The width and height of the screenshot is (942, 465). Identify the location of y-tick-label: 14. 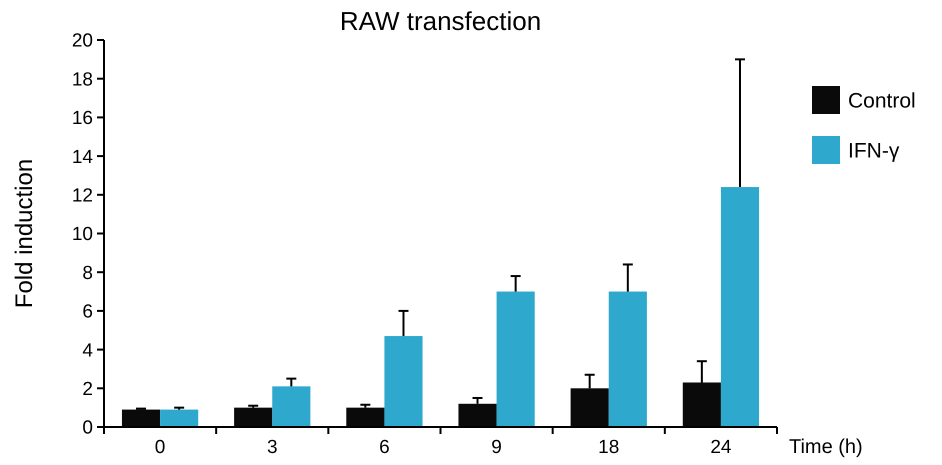
(83, 157).